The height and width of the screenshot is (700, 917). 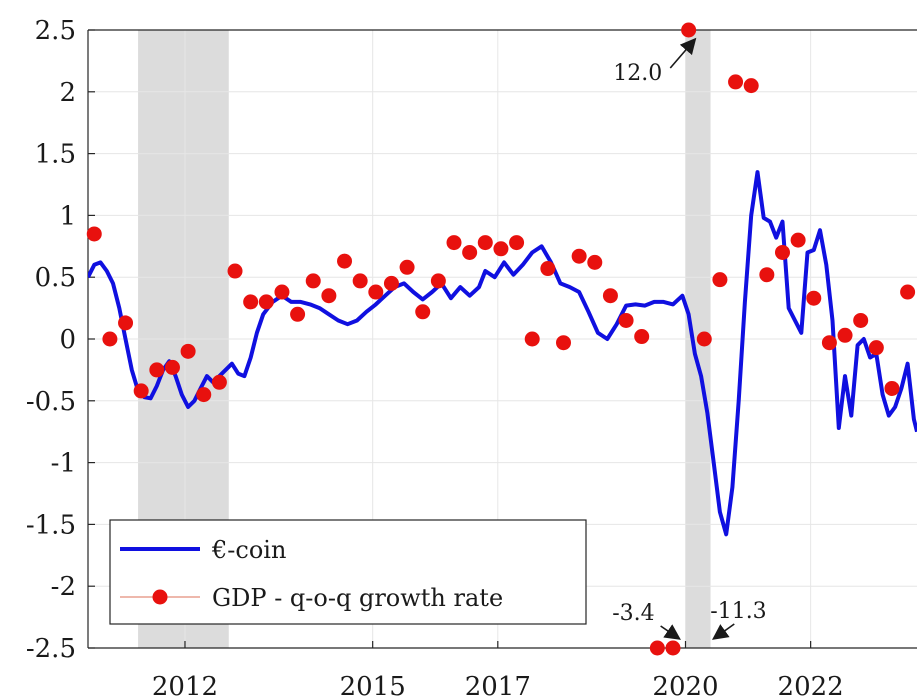 I want to click on x-tick-label: 2017, so click(x=498, y=686).